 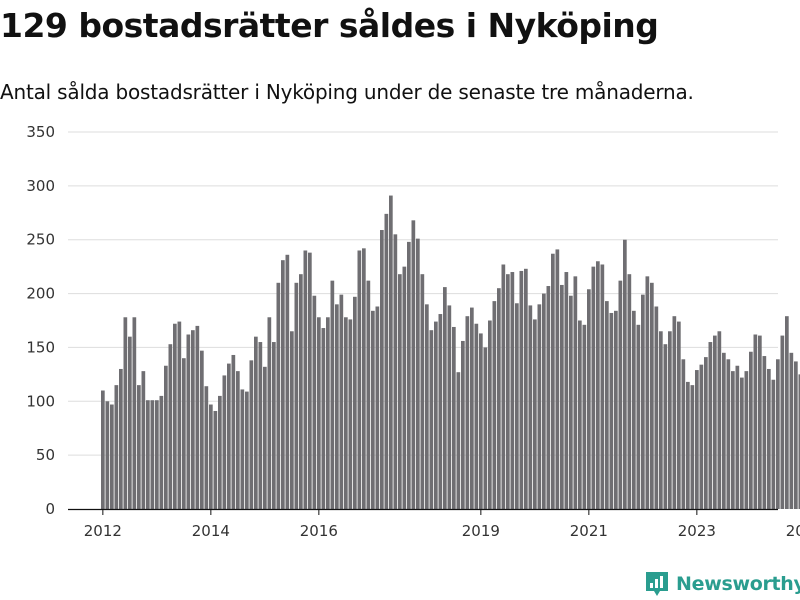 I want to click on y-tick-label: 150, so click(x=40, y=347).